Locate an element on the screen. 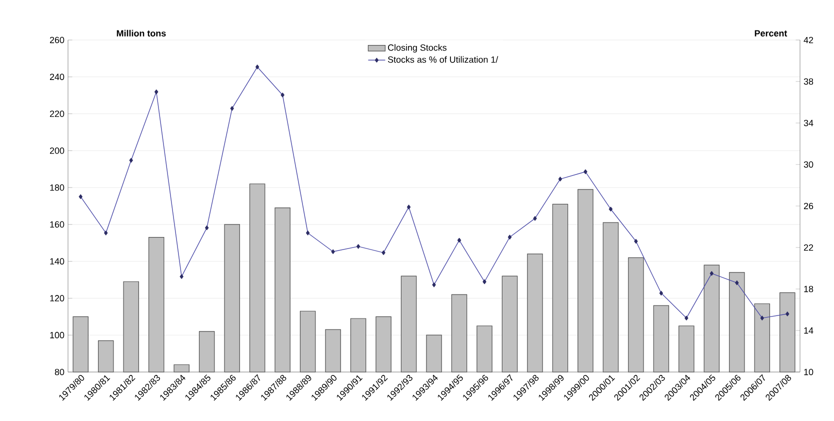 The image size is (834, 421). y2-tick-label: 22 is located at coordinates (809, 247).